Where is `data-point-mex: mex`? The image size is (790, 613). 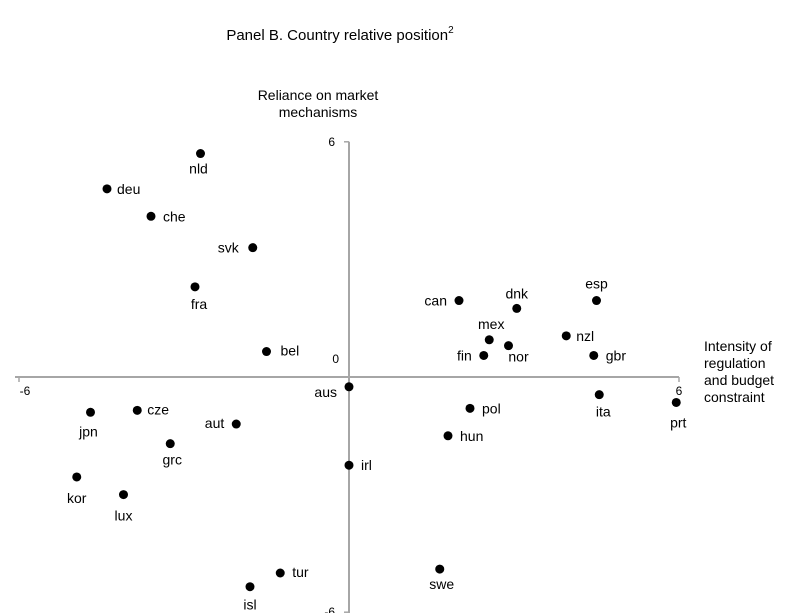
data-point-mex: mex is located at coordinates (491, 330).